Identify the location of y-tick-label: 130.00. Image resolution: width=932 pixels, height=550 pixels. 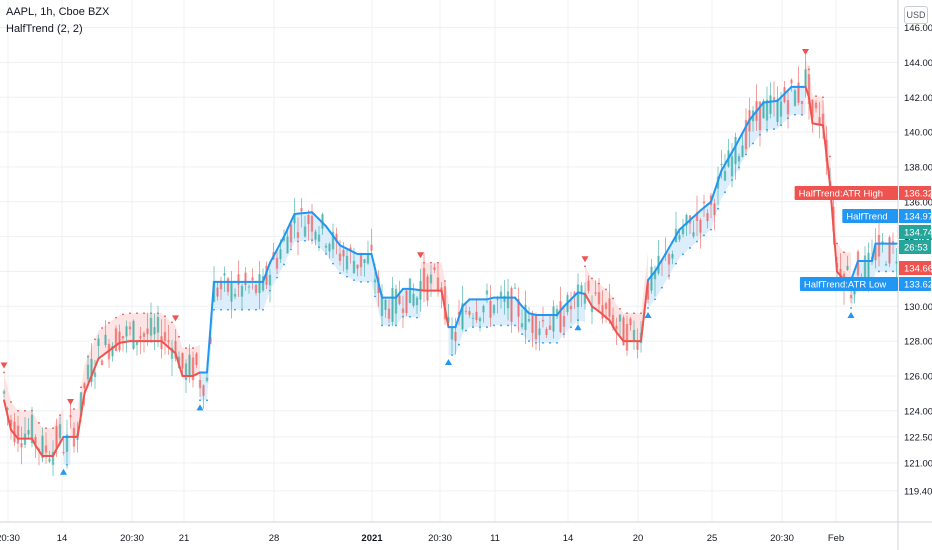
(918, 307).